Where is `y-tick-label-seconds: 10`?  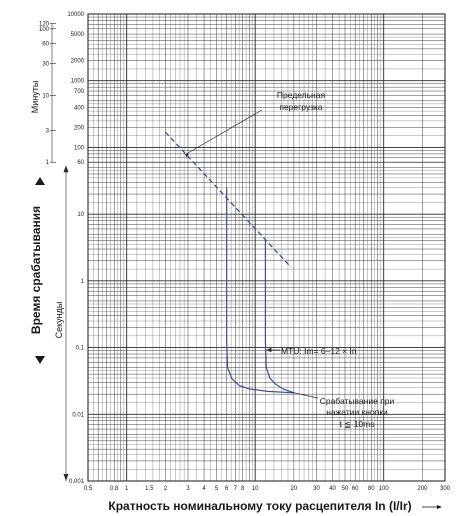 y-tick-label-seconds: 10 is located at coordinates (80, 215).